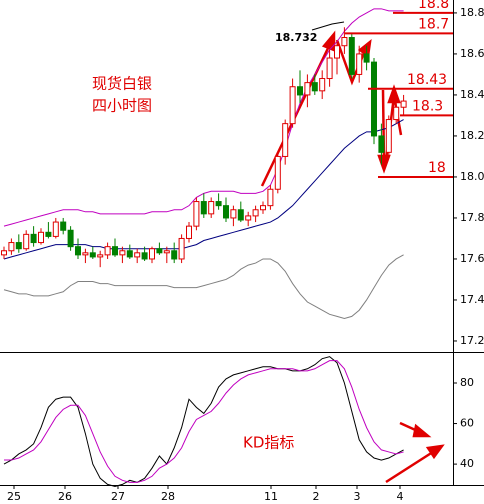 The height and width of the screenshot is (504, 484). What do you see at coordinates (118, 496) in the screenshot?
I see `x-tick-label: 27` at bounding box center [118, 496].